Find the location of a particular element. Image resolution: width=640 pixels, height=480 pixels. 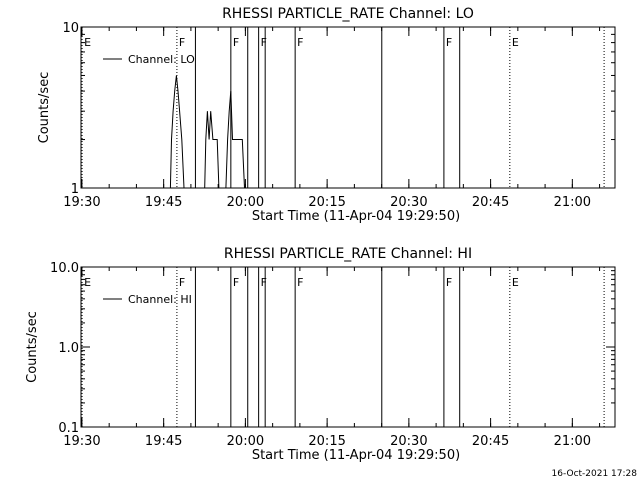

chart-title: RHESSI PARTICLE_RATE Channel: HI is located at coordinates (348, 254).